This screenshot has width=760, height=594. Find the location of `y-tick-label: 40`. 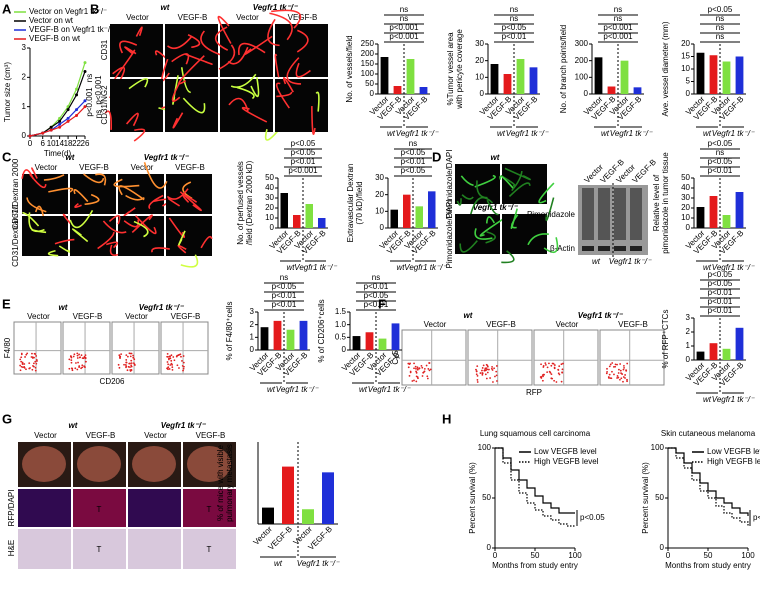

y-tick-label: 40 is located at coordinates (685, 187).